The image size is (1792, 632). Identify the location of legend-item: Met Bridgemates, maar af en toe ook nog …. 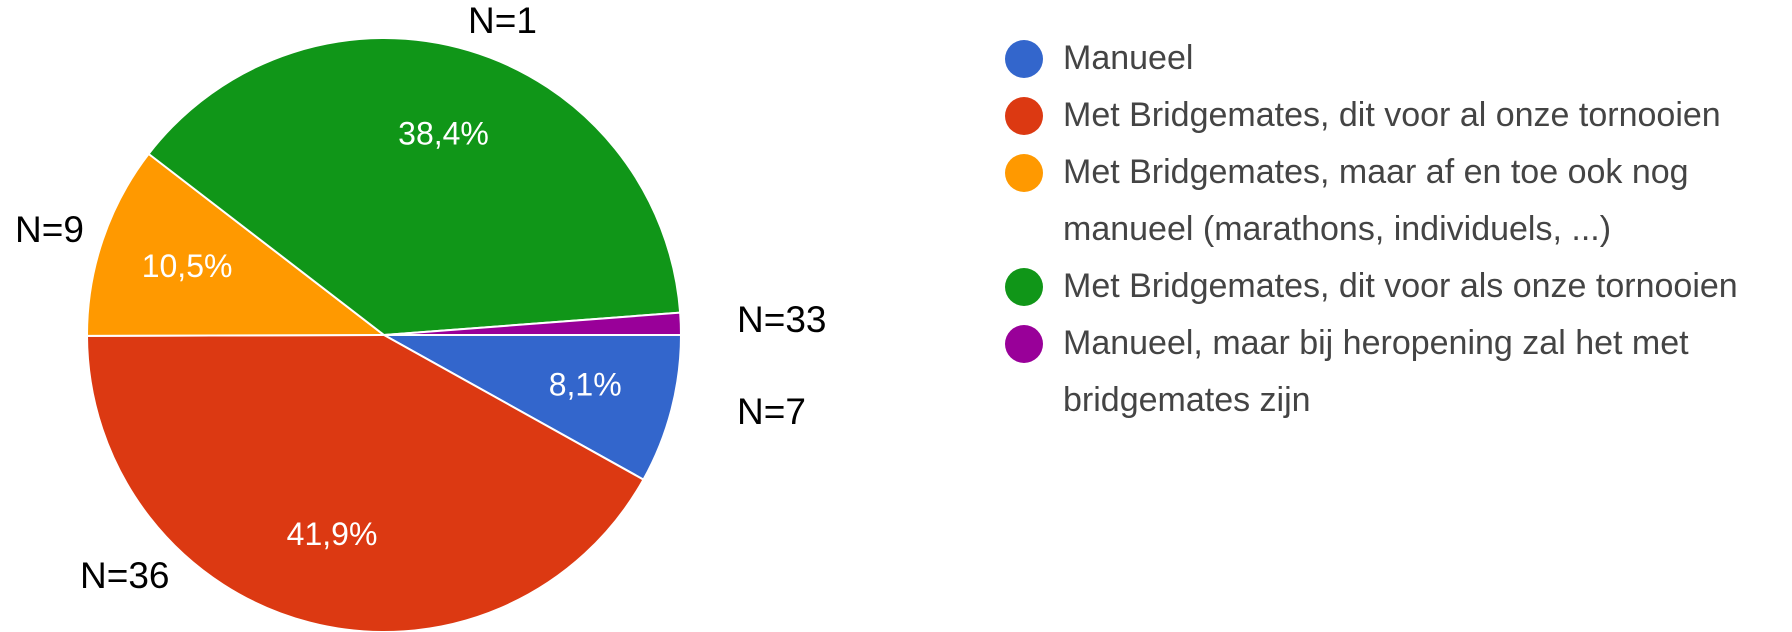
(1398, 201).